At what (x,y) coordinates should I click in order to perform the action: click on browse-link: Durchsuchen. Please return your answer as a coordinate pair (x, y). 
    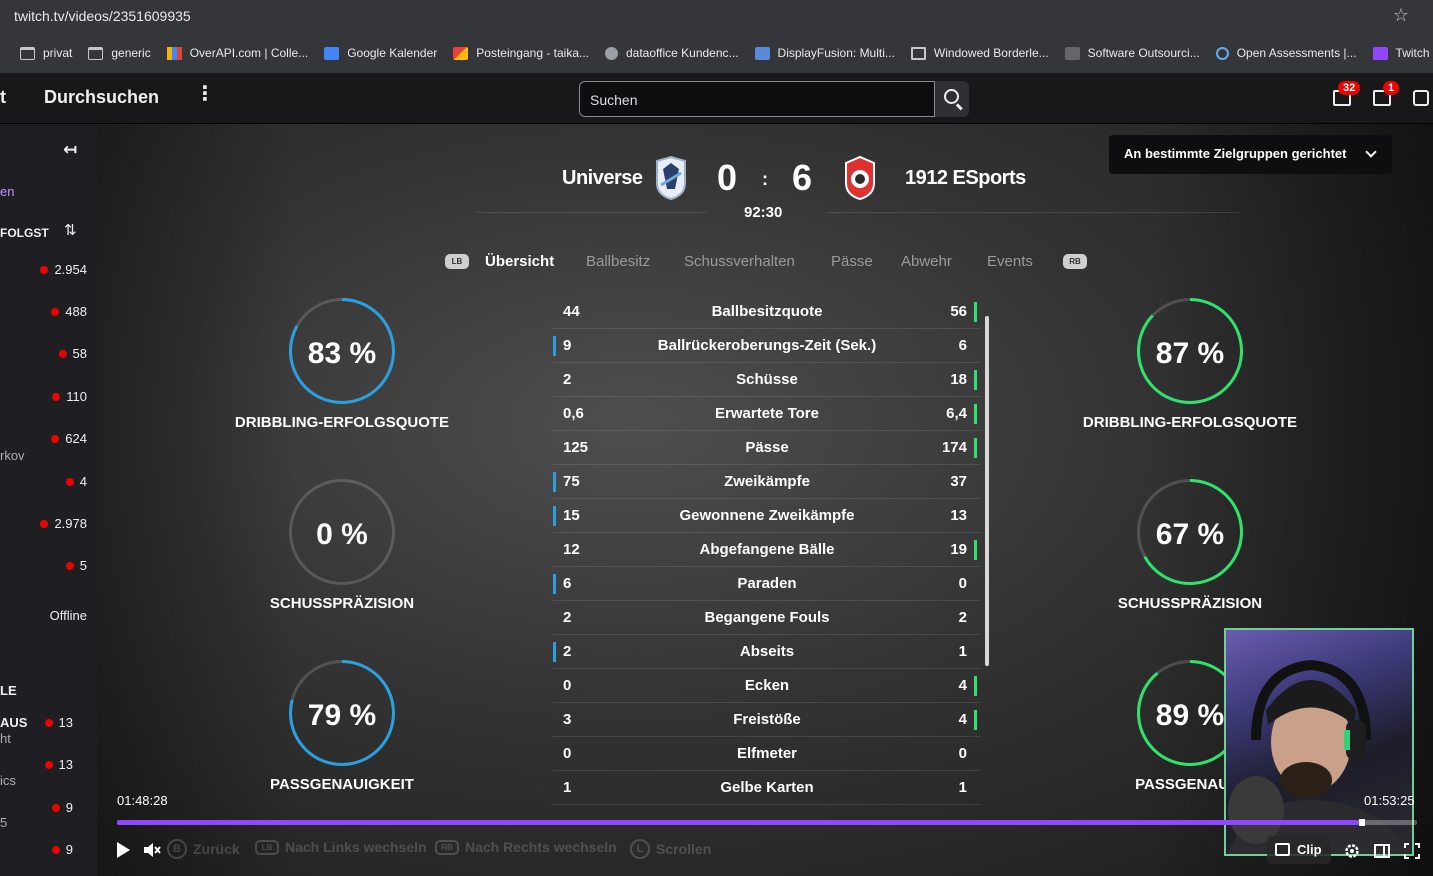
    Looking at the image, I should click on (102, 97).